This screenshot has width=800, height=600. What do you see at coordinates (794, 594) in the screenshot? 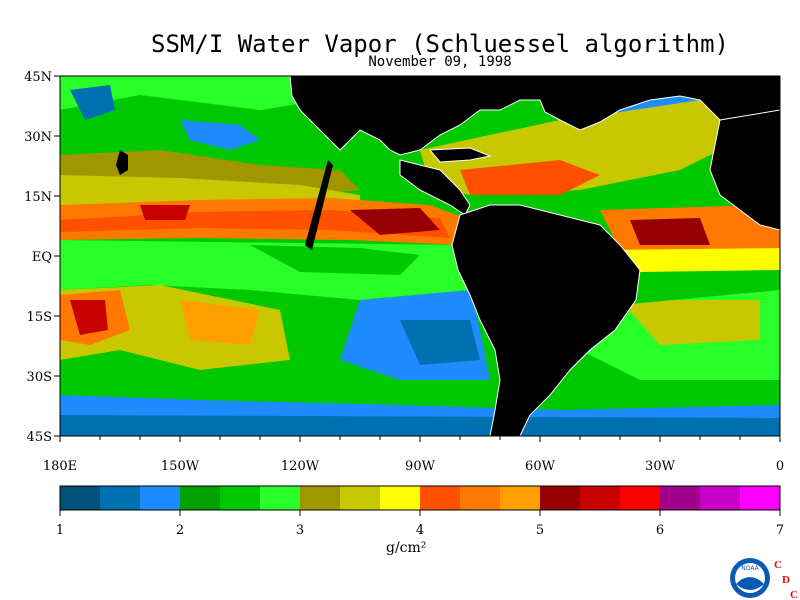
I see `cdc-letter-c2: C` at bounding box center [794, 594].